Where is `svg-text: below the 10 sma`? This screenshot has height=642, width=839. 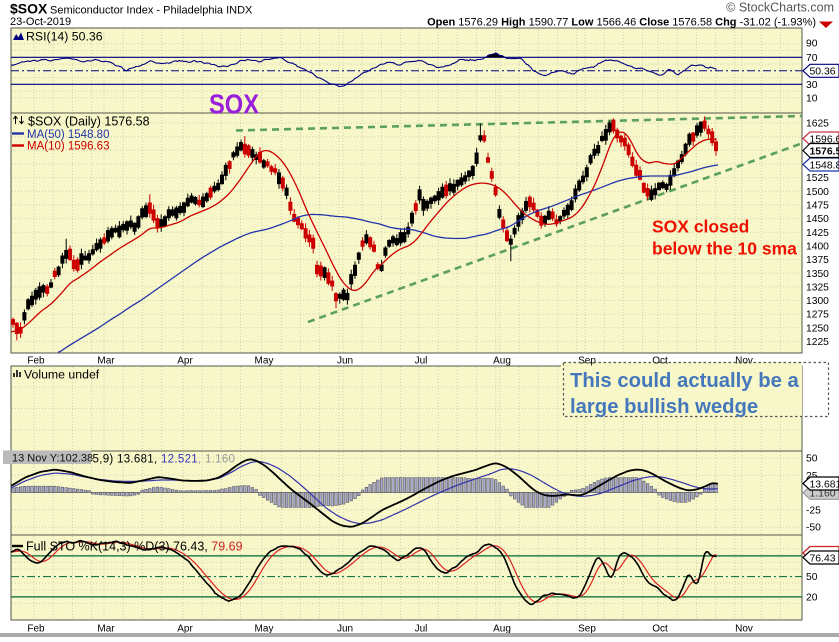 svg-text: below the 10 sma is located at coordinates (724, 249).